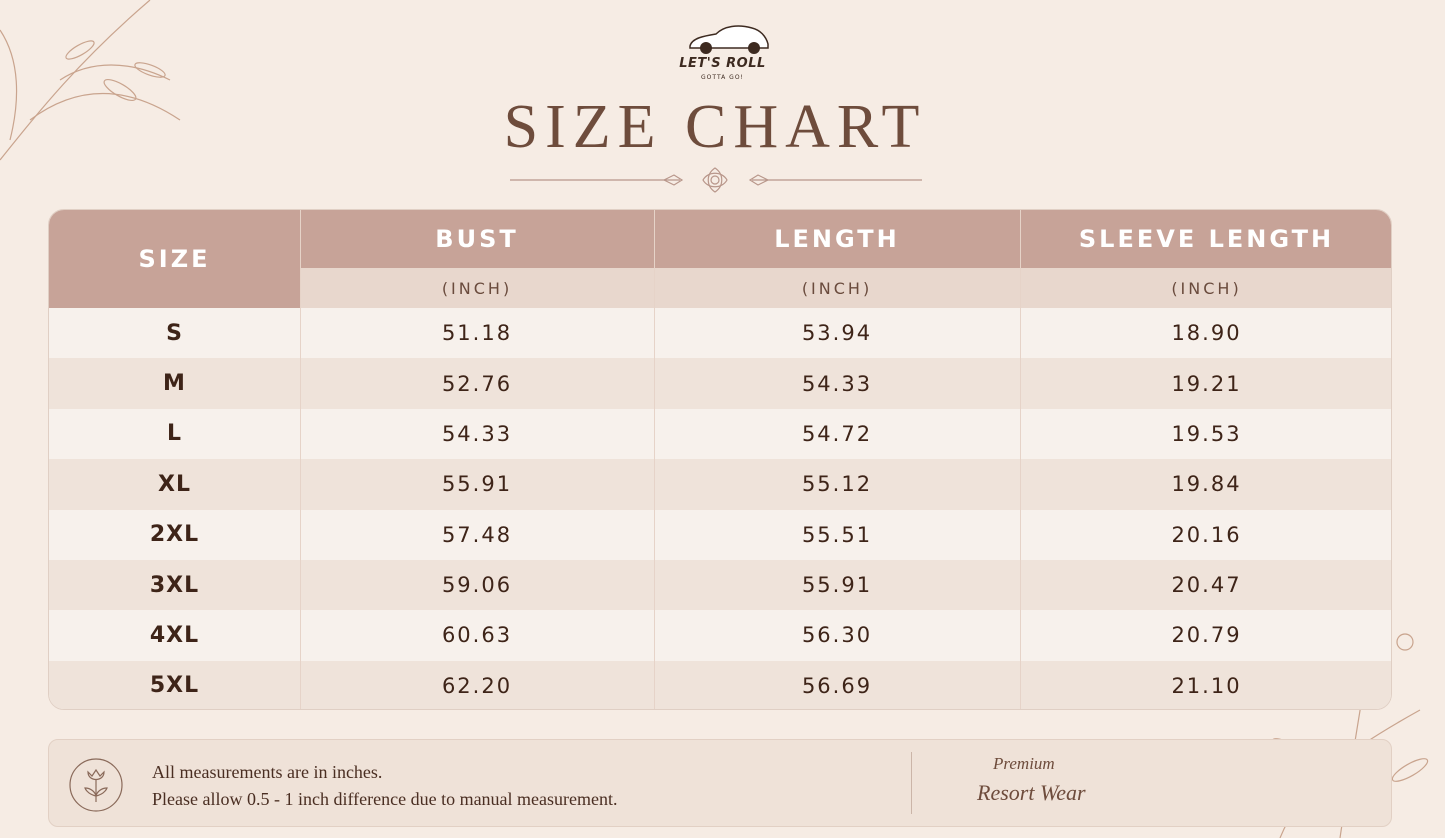 The width and height of the screenshot is (1445, 838). What do you see at coordinates (477, 684) in the screenshot?
I see `measurement: 62.20` at bounding box center [477, 684].